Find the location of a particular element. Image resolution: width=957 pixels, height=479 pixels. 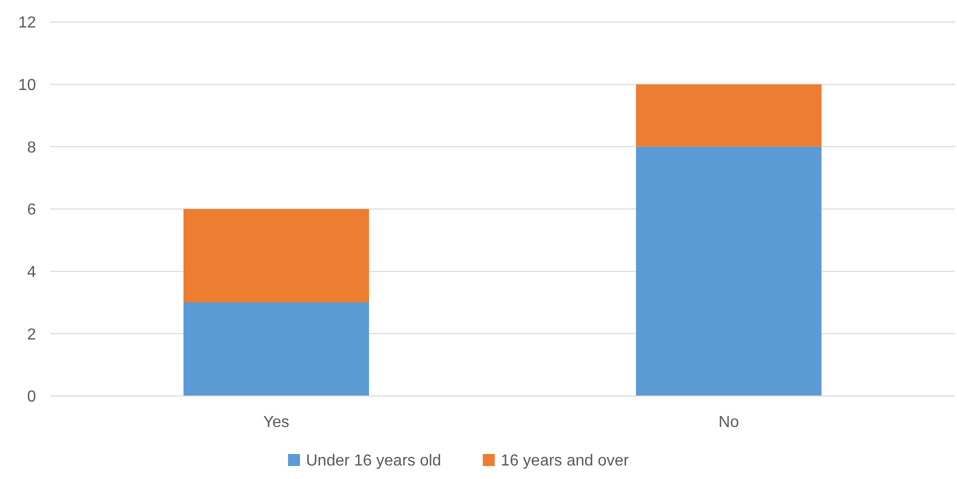

y-tick-label: 4 is located at coordinates (31, 272).